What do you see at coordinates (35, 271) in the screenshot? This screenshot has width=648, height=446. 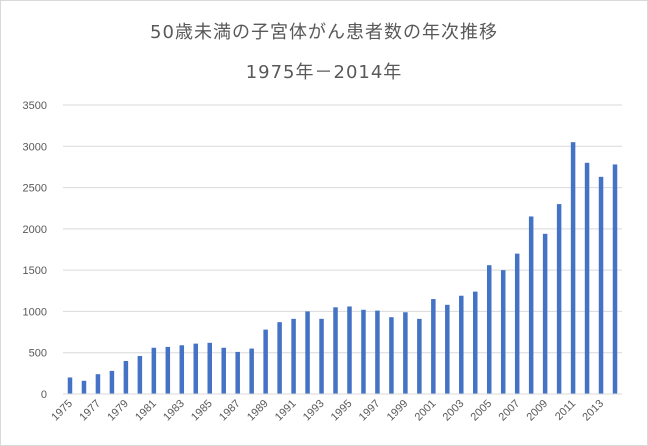 I see `y-tick-label: 1500` at bounding box center [35, 271].